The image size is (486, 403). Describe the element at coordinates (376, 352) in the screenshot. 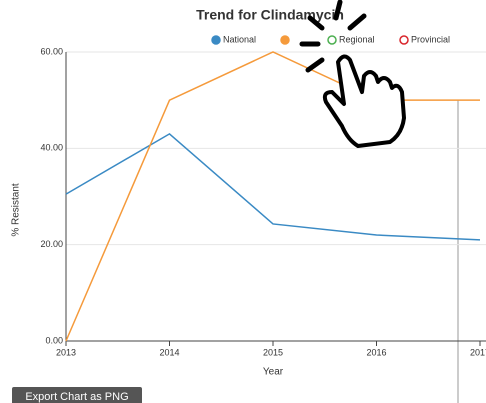

I see `x-tick-label: 2016` at that location.